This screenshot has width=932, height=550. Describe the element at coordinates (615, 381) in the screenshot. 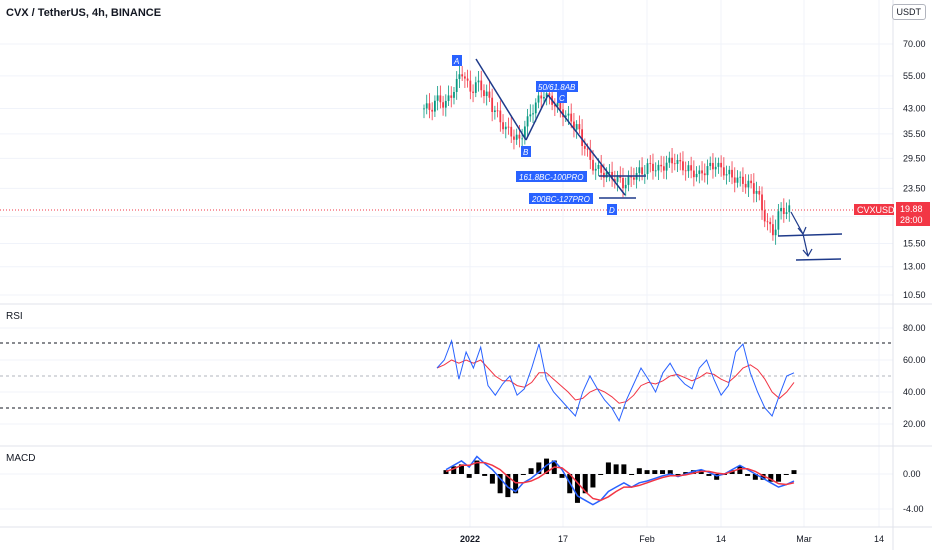

I see `rsi-ma-line` at that location.